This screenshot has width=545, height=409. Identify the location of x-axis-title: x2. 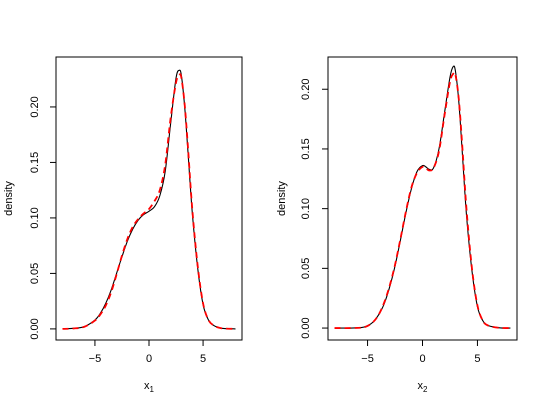
(423, 387).